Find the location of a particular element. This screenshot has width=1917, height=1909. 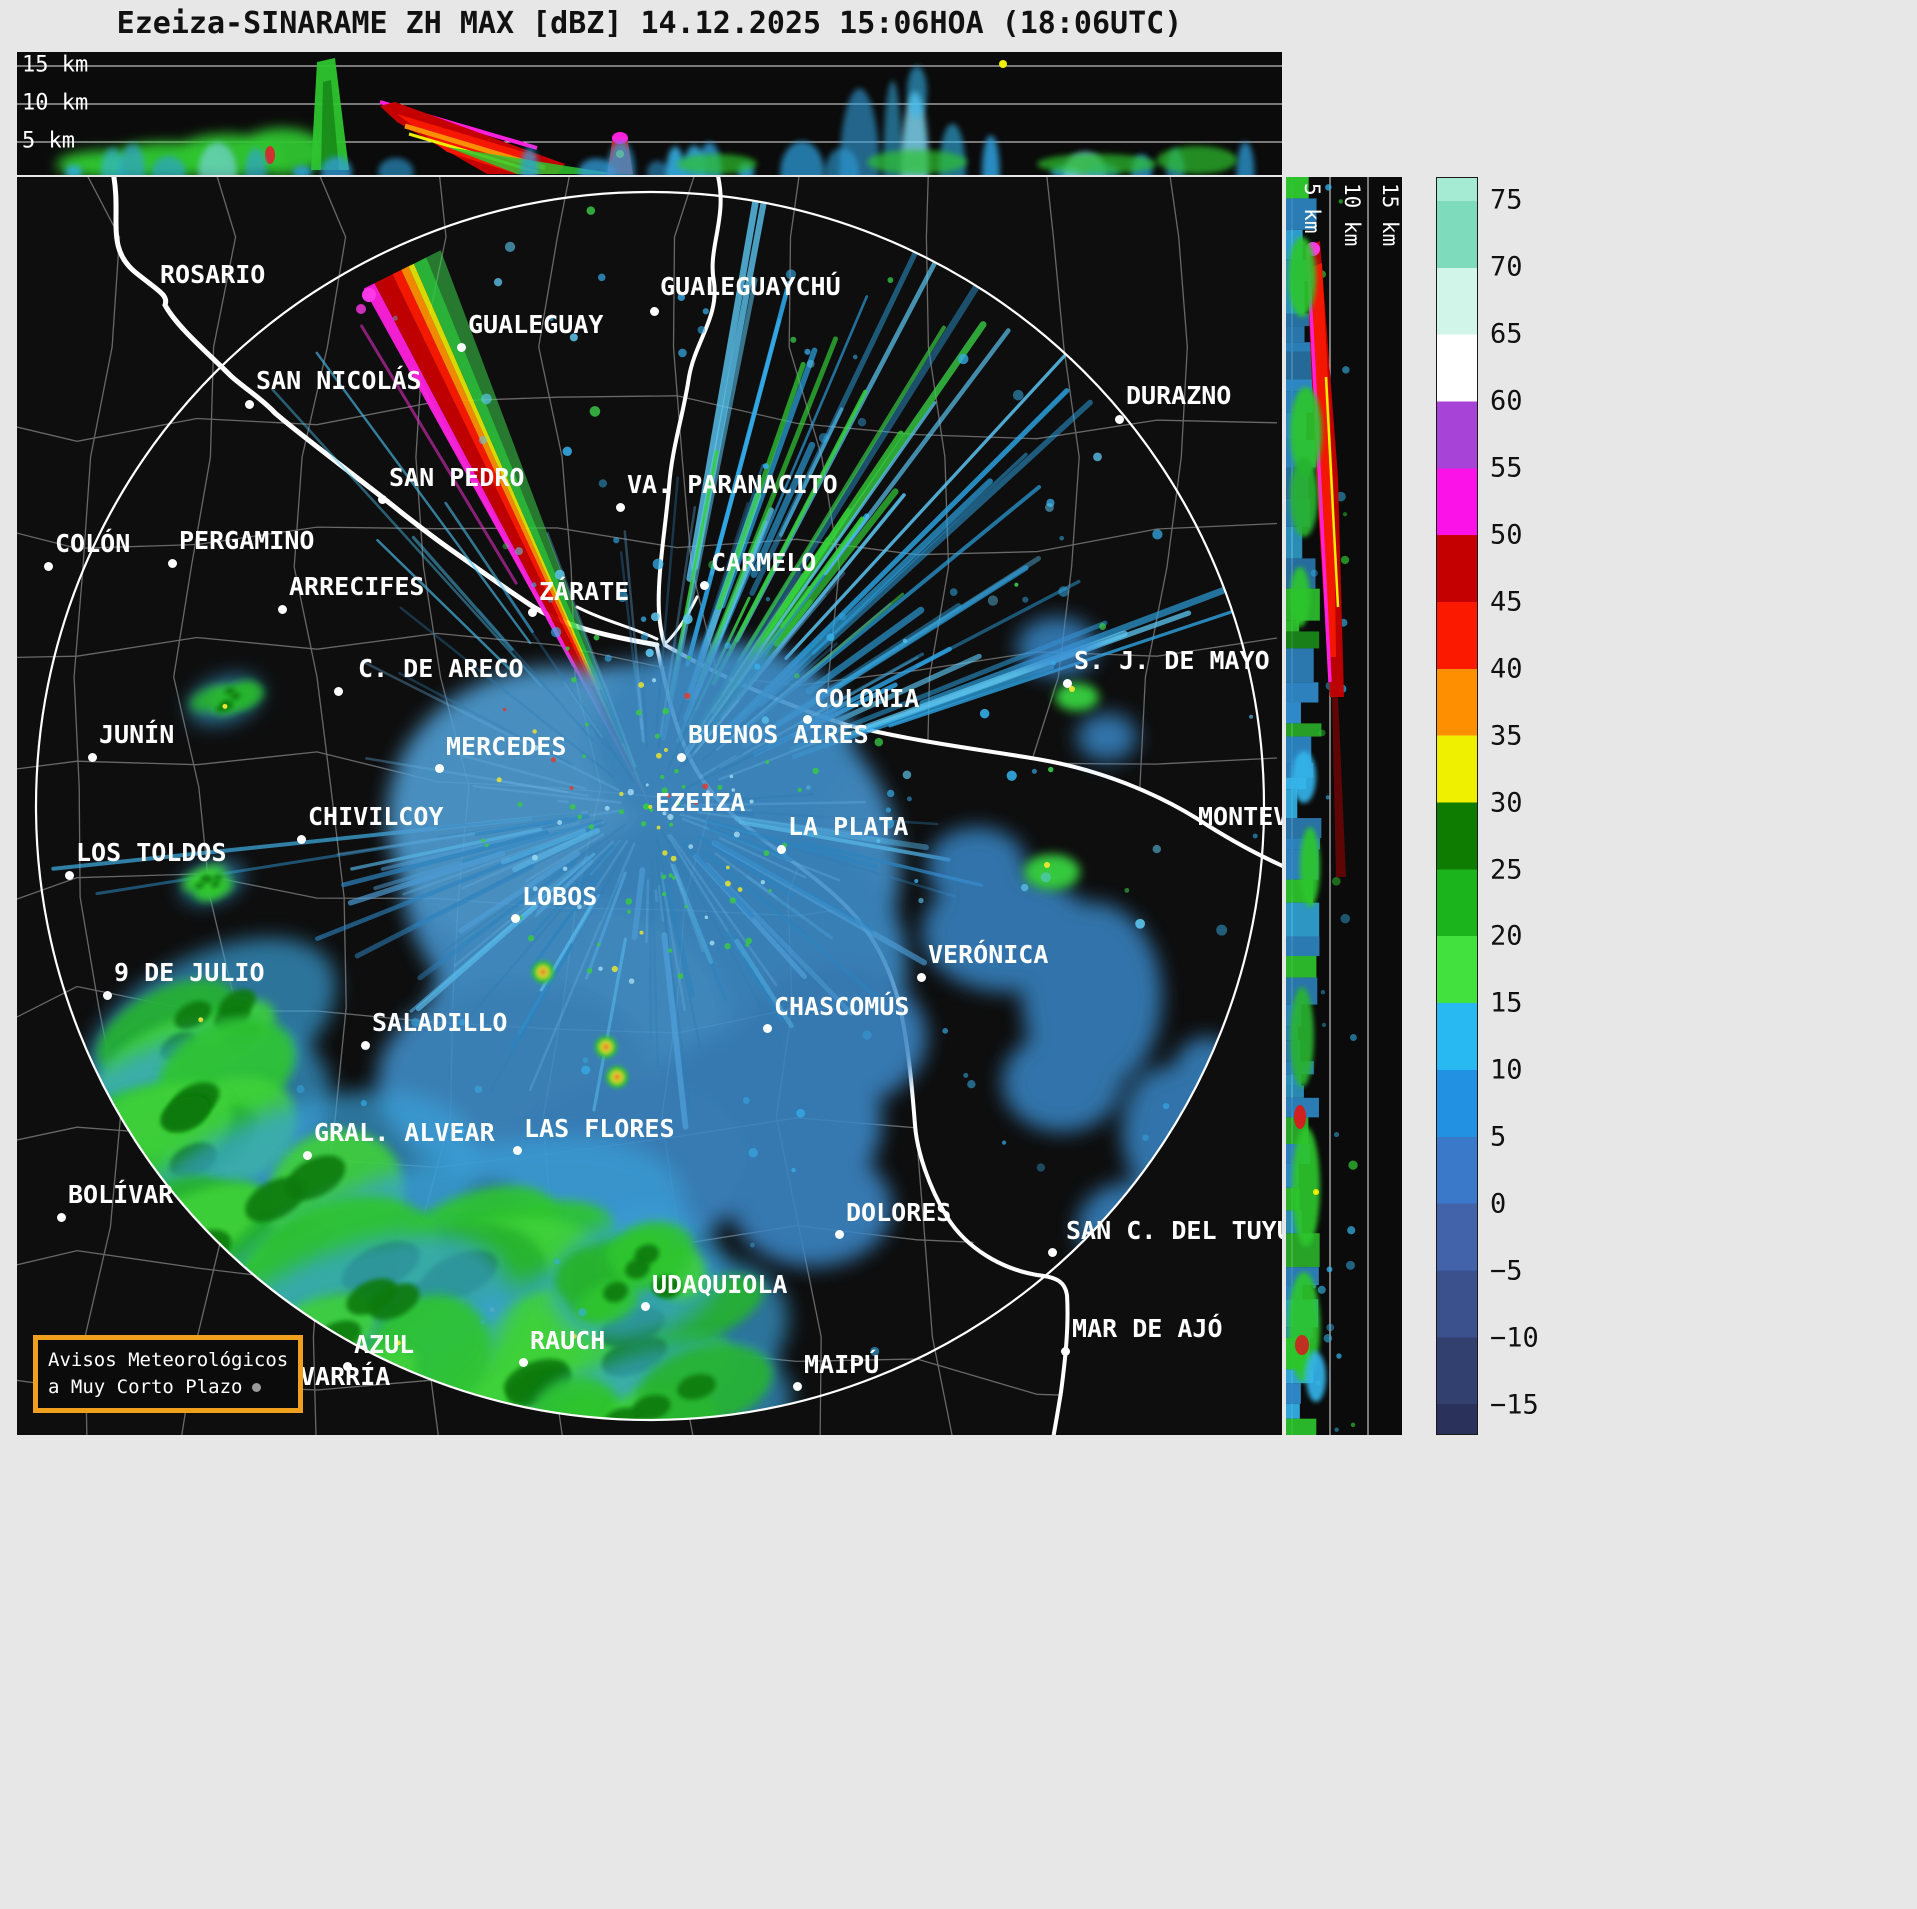

city-label: GUALEGUAY is located at coordinates (536, 324).